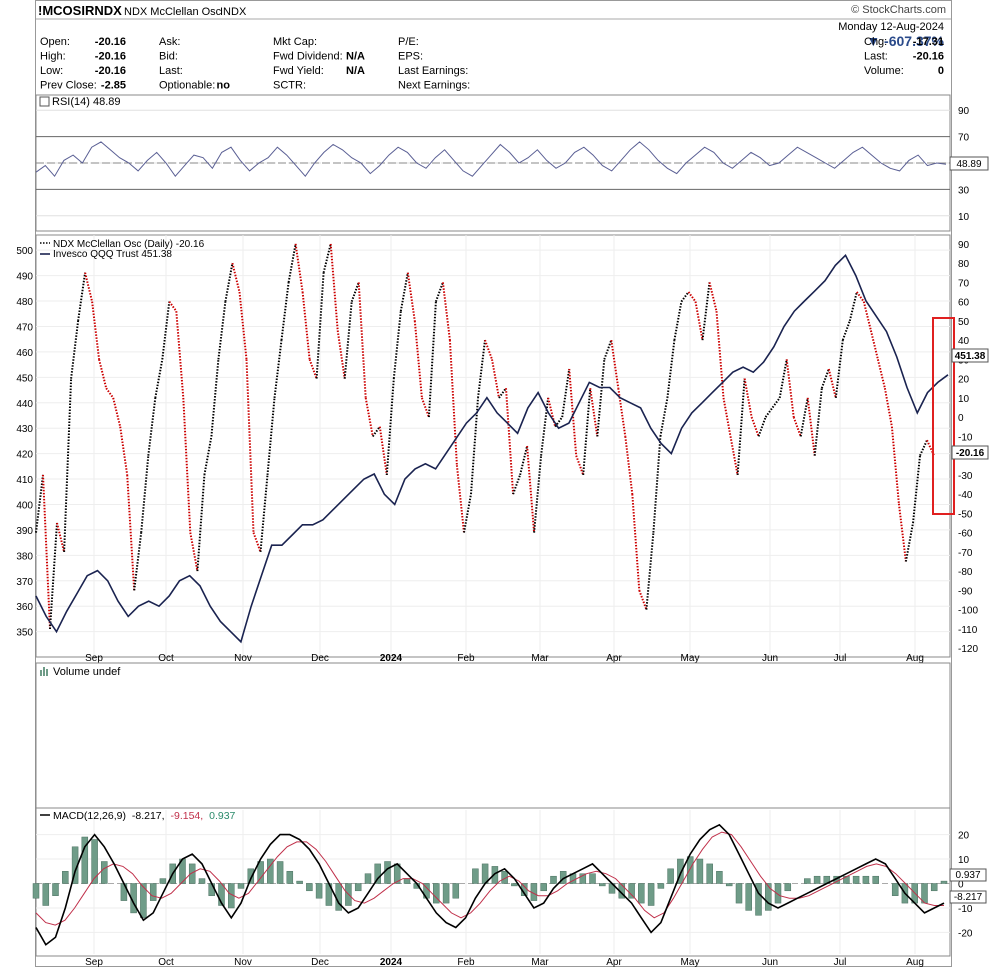  What do you see at coordinates (770, 658) in the screenshot?
I see `price-x-label: Jun` at bounding box center [770, 658].